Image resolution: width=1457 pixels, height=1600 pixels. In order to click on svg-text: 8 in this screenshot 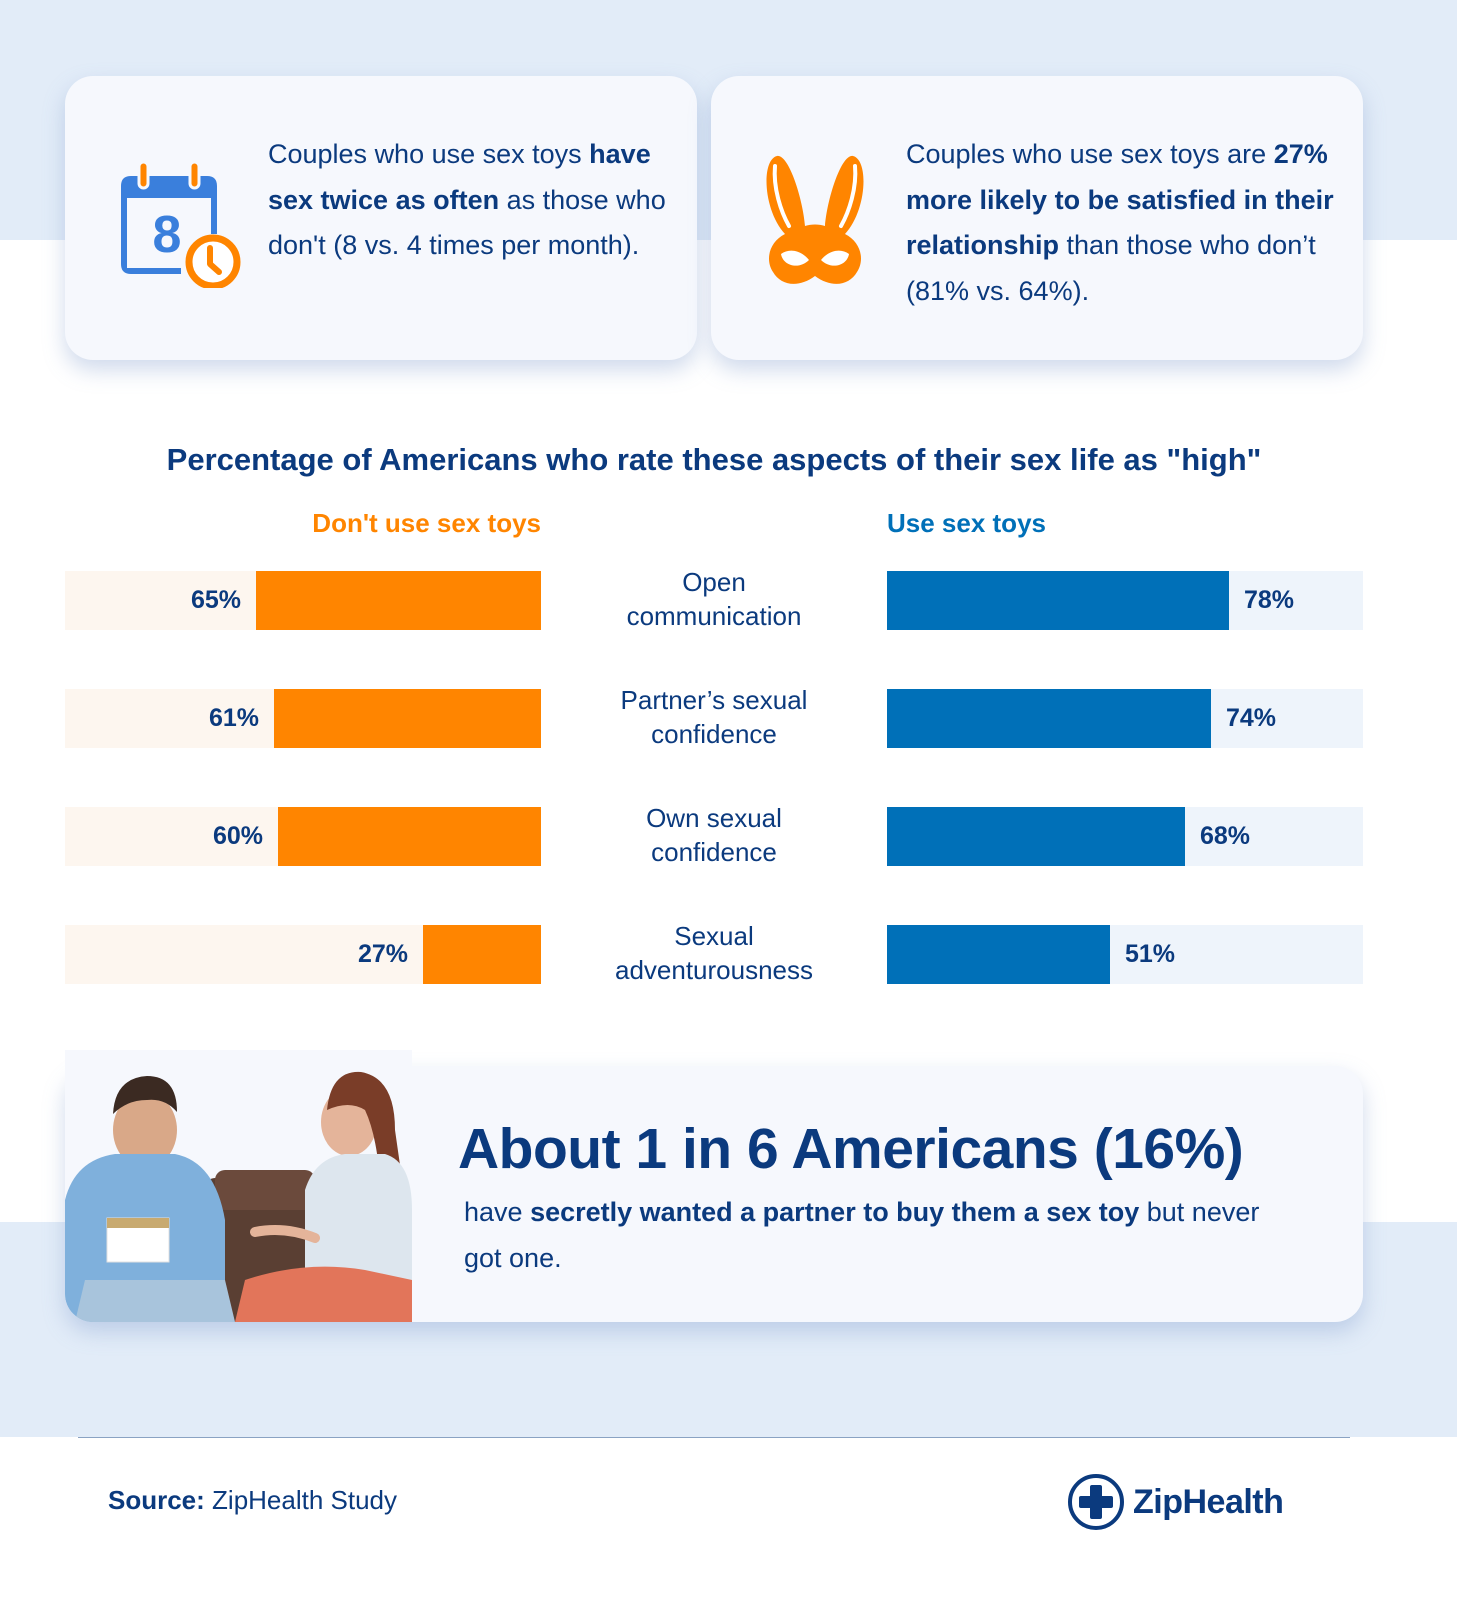, I will do `click(167, 235)`.